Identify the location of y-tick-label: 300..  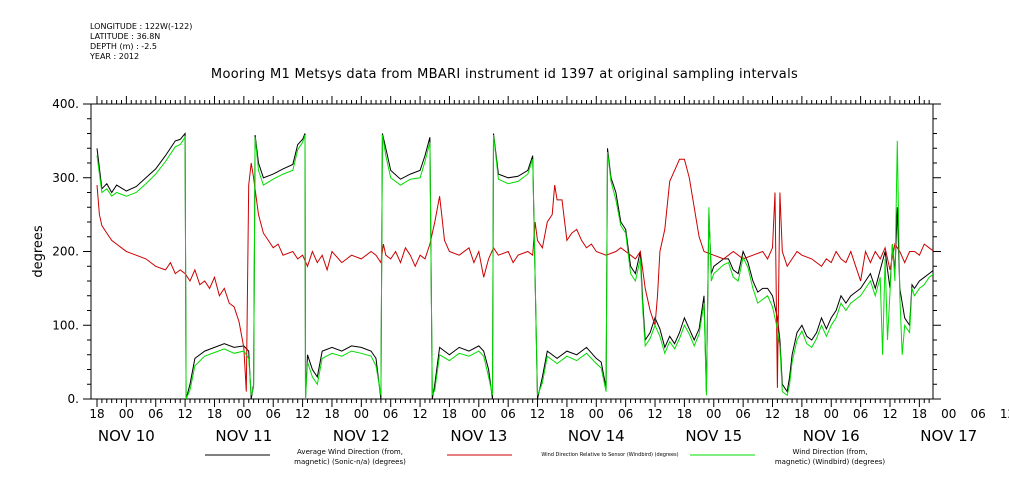
(65, 178).